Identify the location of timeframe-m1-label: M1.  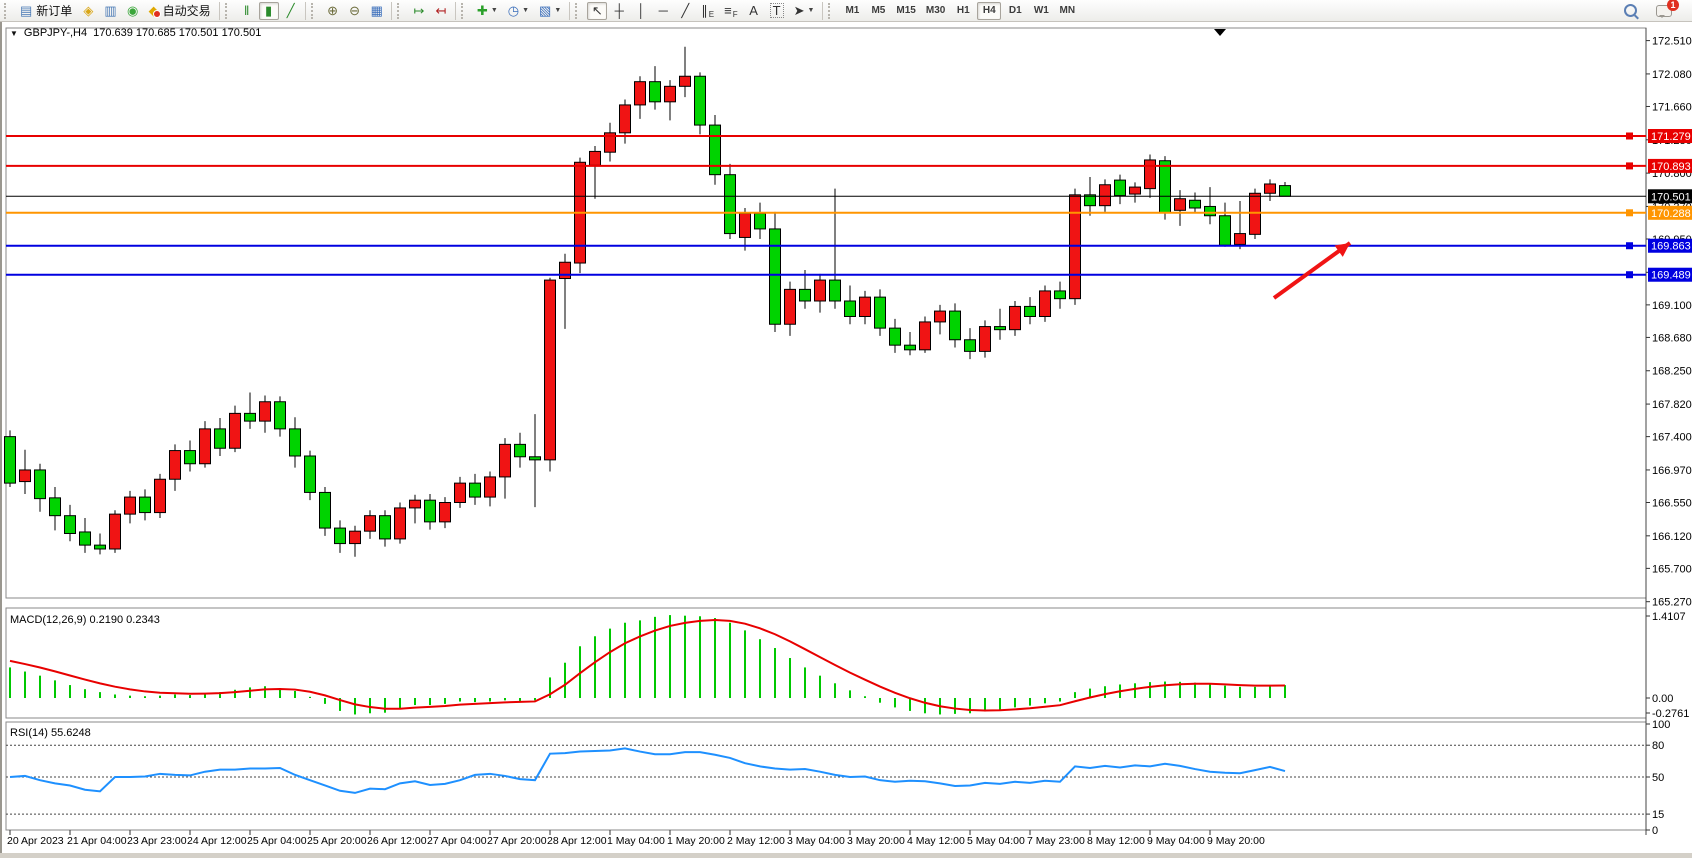
(852, 10).